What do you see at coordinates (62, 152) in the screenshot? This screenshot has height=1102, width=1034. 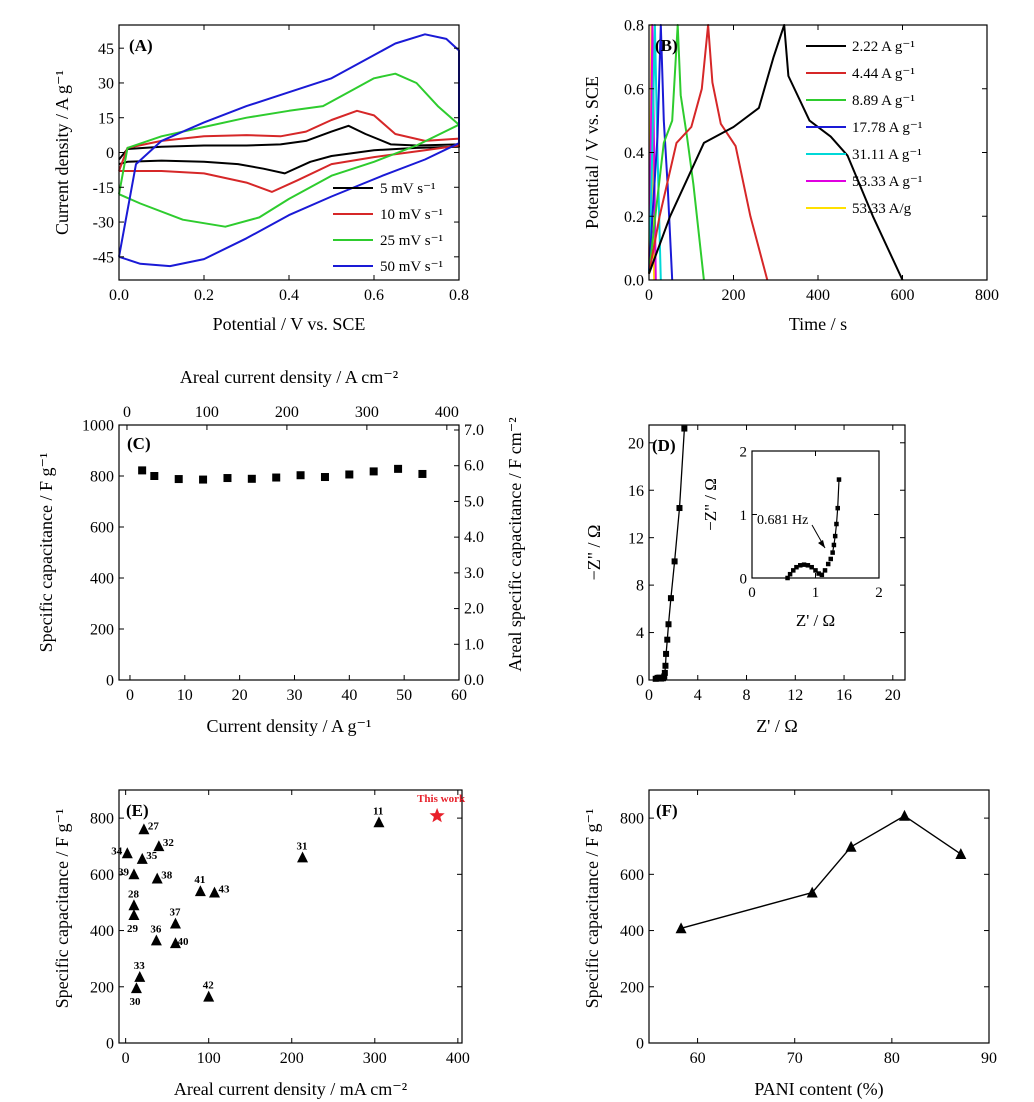 I see `y-axis-label: Current density / A g⁻¹` at bounding box center [62, 152].